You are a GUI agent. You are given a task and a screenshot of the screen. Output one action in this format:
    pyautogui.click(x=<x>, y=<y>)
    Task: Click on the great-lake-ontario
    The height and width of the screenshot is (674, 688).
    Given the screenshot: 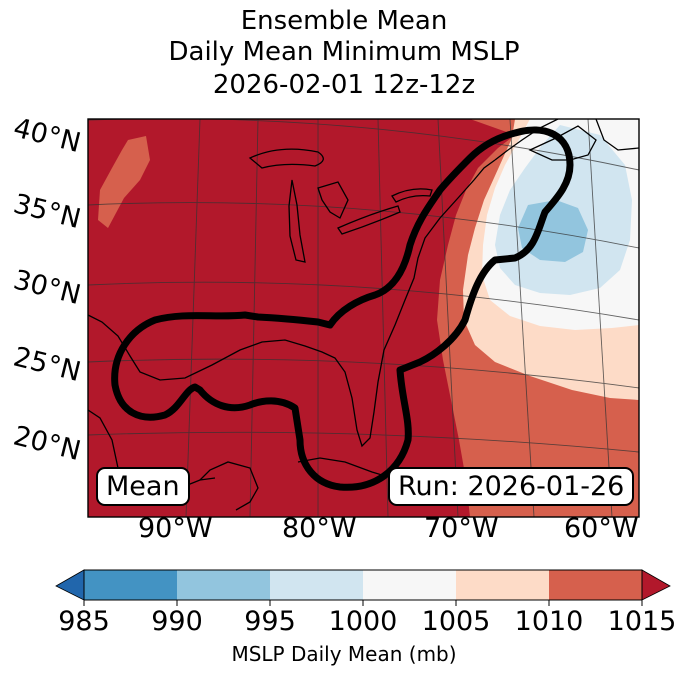 What is the action you would take?
    pyautogui.click(x=412, y=195)
    